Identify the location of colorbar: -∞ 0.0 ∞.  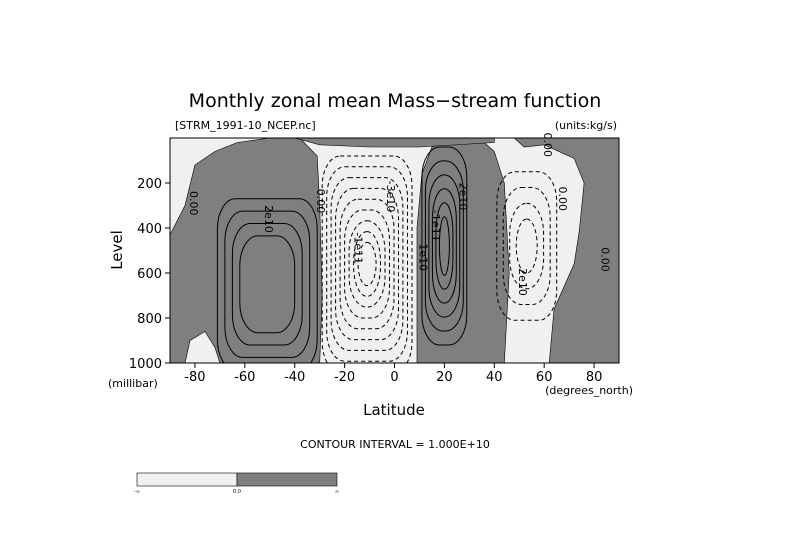
(236, 483).